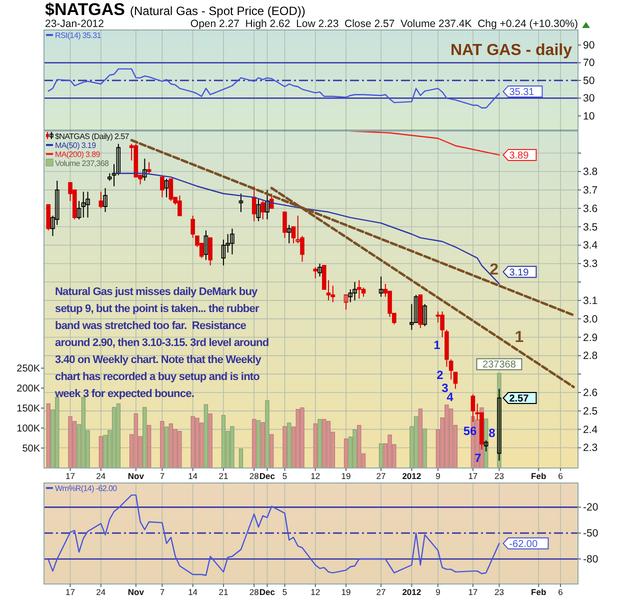 This screenshot has height=601, width=620. I want to click on x-tick-label: 19, so click(346, 476).